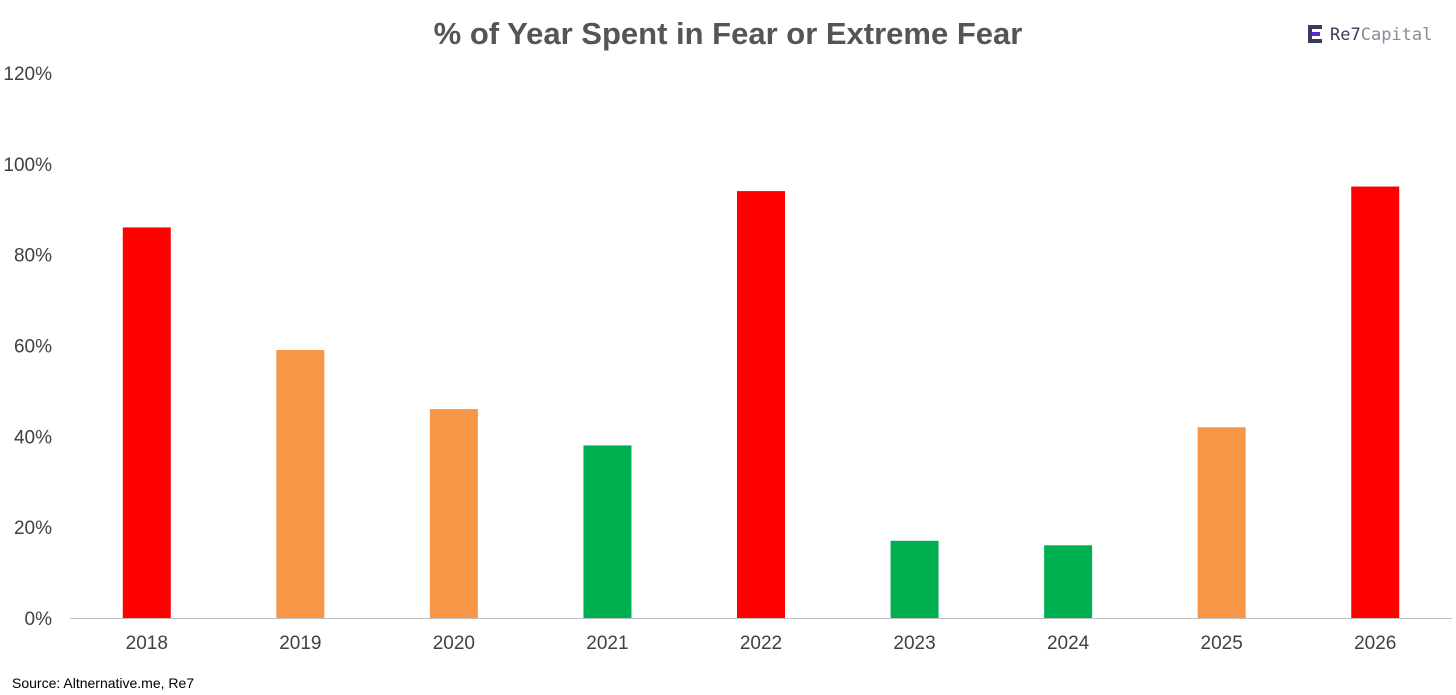 The height and width of the screenshot is (695, 1456). I want to click on bar-2020, so click(453, 513).